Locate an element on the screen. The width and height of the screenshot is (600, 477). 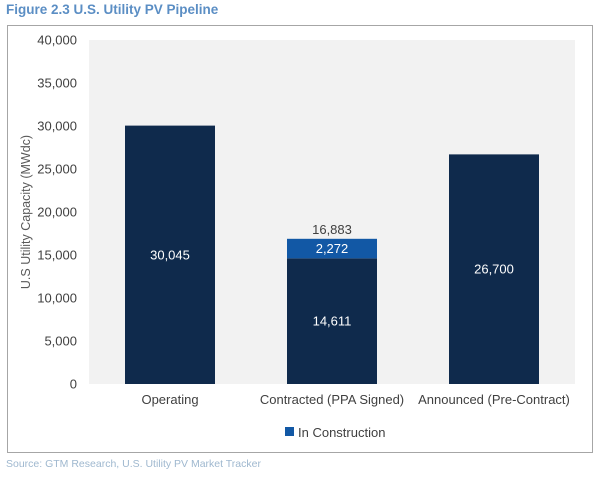
data-label-in-construction: 2,272 is located at coordinates (332, 248).